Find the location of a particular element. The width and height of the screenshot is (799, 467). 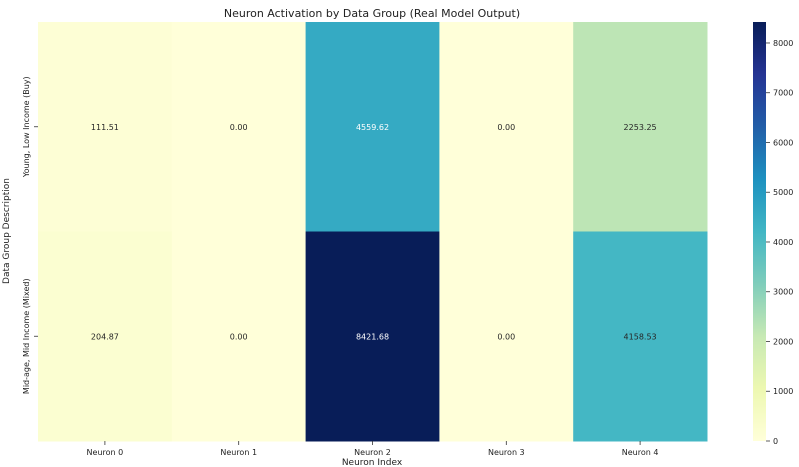

colorbar-ticks: 0 1000 2000 3000 4000 5000 6000 7000 8000 is located at coordinates (779, 242).